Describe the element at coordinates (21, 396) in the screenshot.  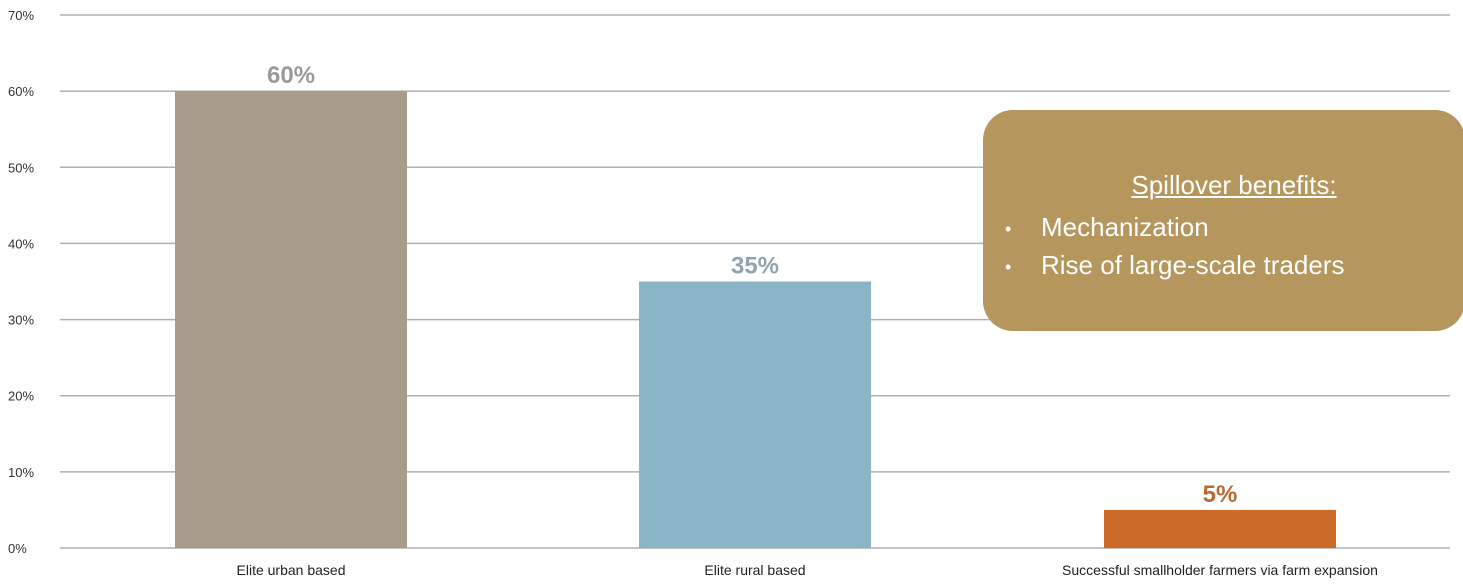
I see `y-tick-label: 20%` at that location.